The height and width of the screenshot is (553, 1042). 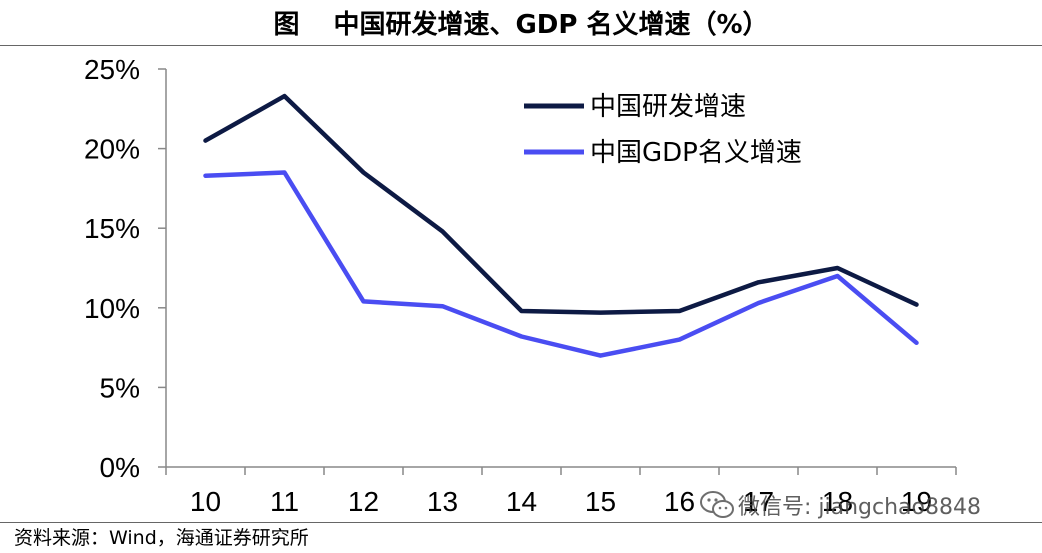 What do you see at coordinates (363, 501) in the screenshot?
I see `x-tick-label: 12` at bounding box center [363, 501].